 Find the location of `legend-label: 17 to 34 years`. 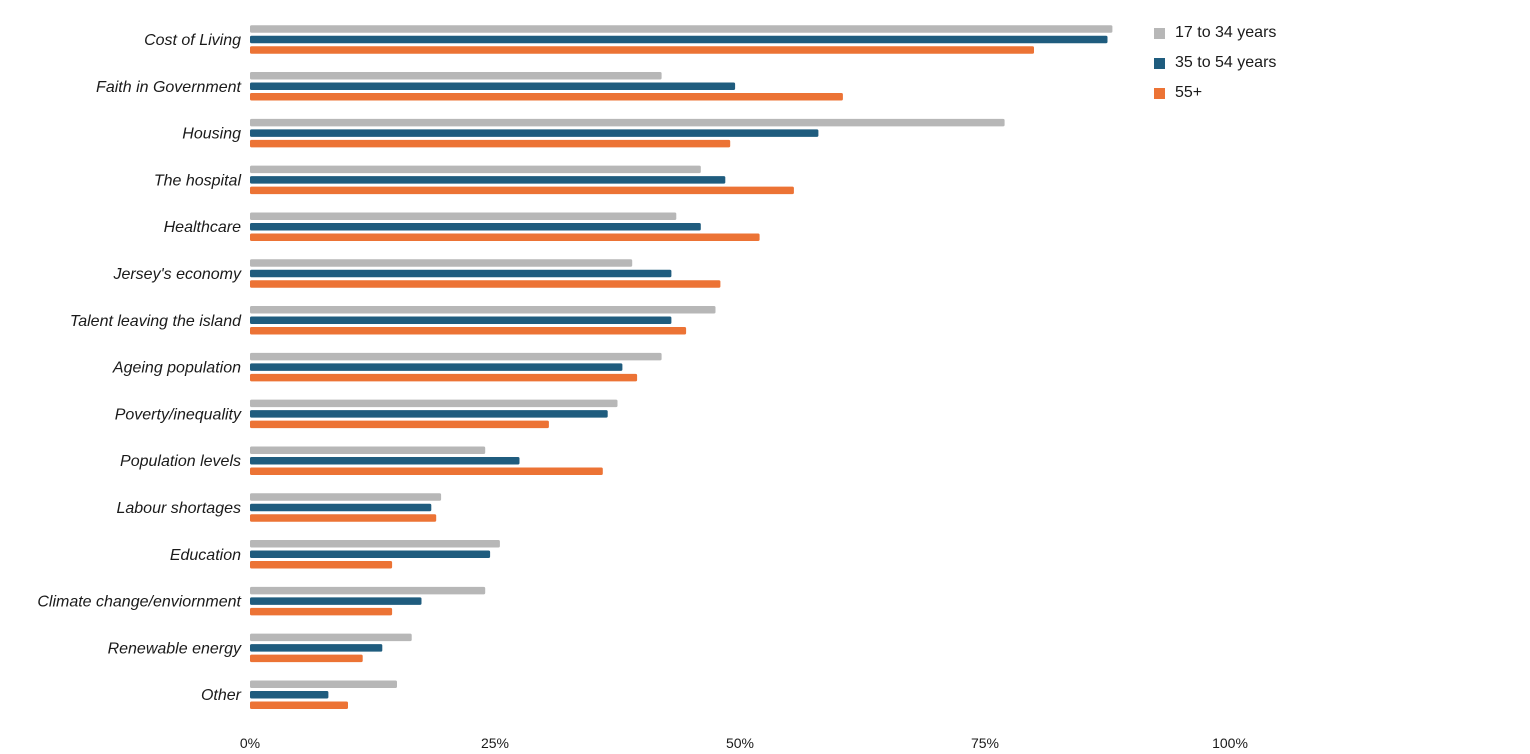

legend-label: 17 to 34 years is located at coordinates (1226, 32).